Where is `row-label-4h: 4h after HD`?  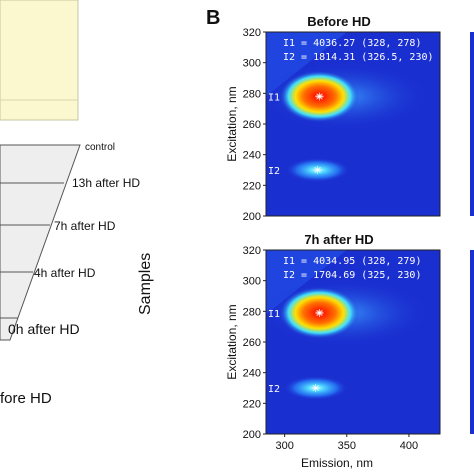
row-label-4h: 4h after HD is located at coordinates (65, 273).